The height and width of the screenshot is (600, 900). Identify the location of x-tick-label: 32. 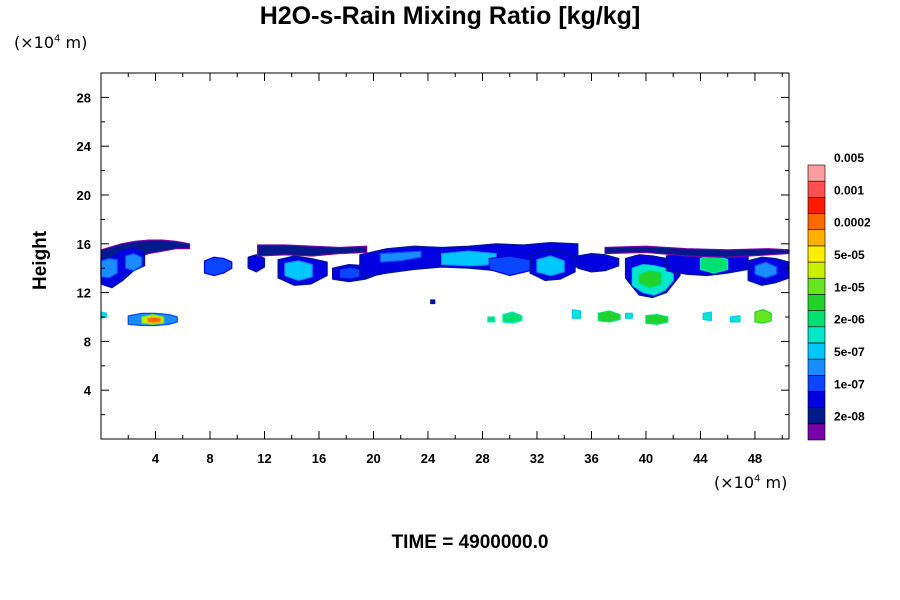
(537, 458).